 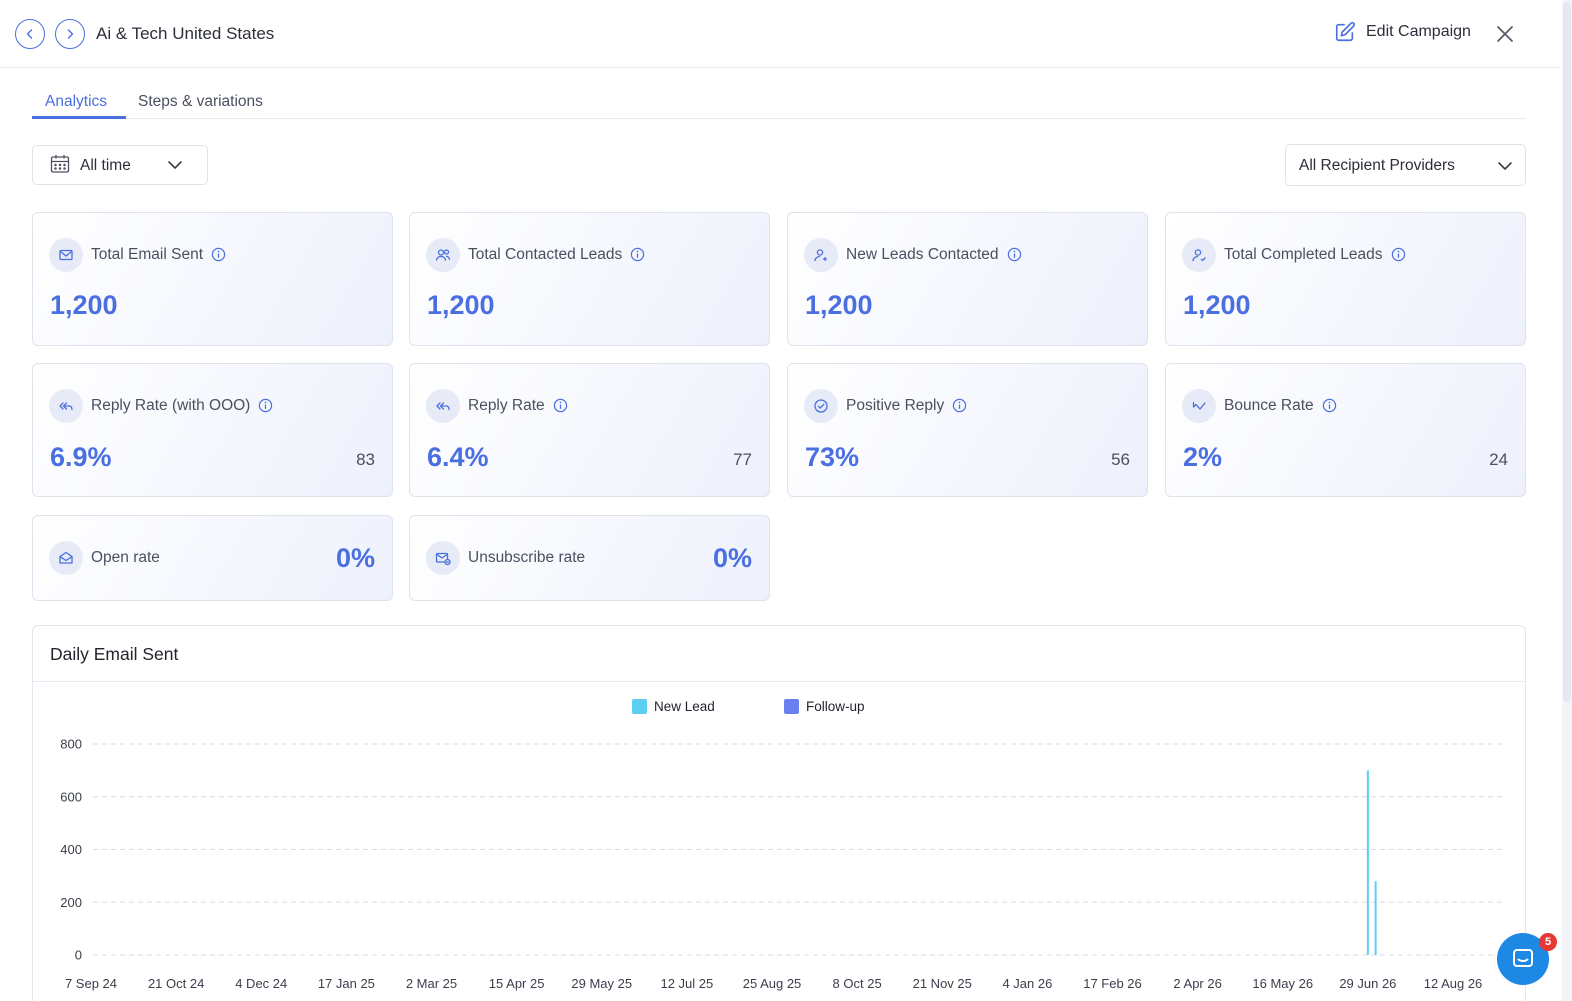 What do you see at coordinates (1112, 983) in the screenshot?
I see `x-tick-label: 17 Feb 26` at bounding box center [1112, 983].